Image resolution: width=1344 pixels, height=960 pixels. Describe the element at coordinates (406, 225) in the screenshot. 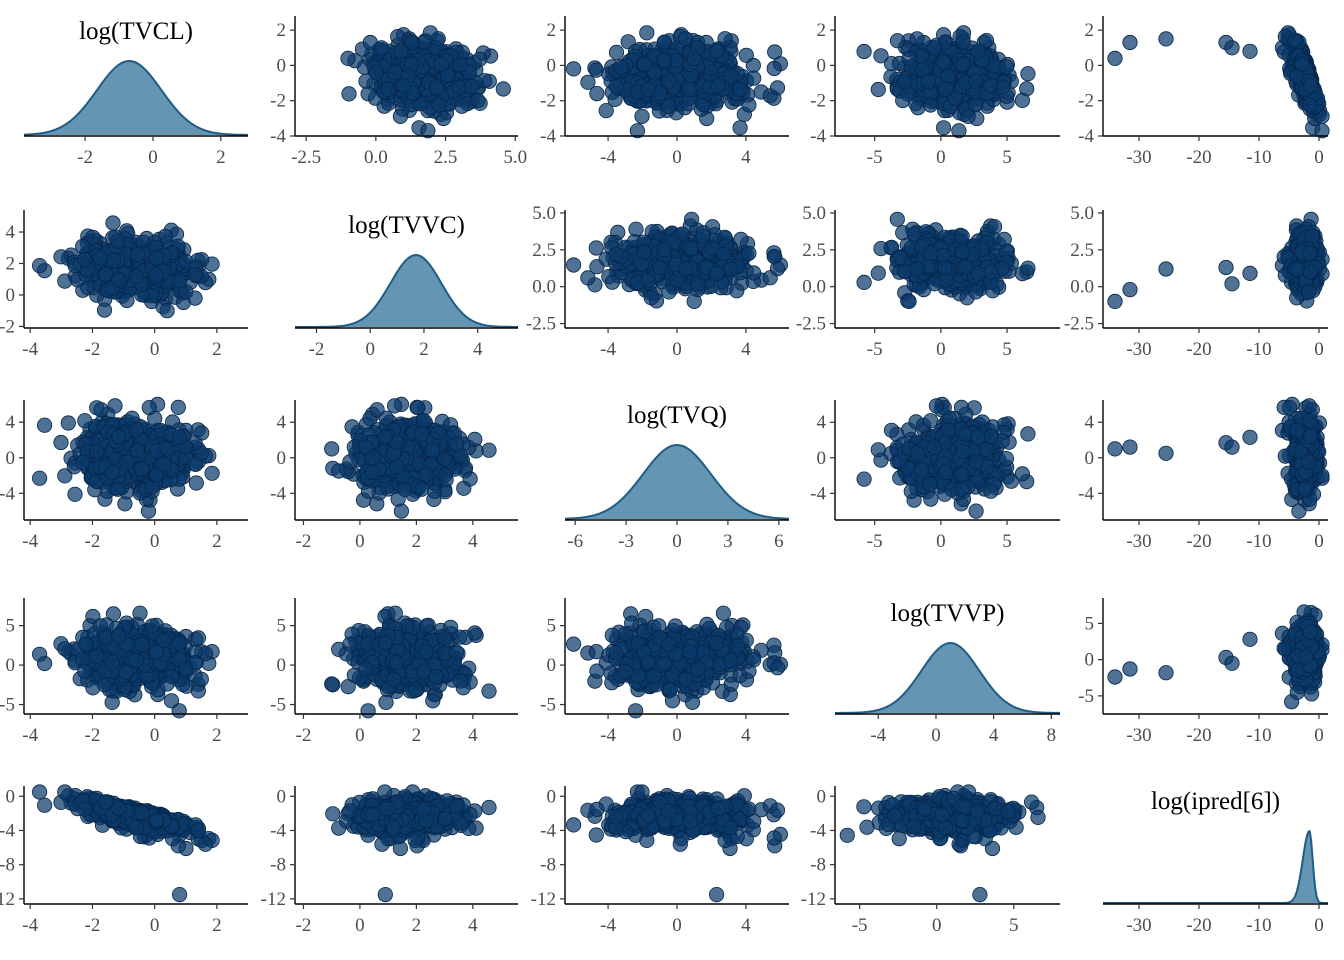

I see `variable-title: log(TVVC)` at that location.